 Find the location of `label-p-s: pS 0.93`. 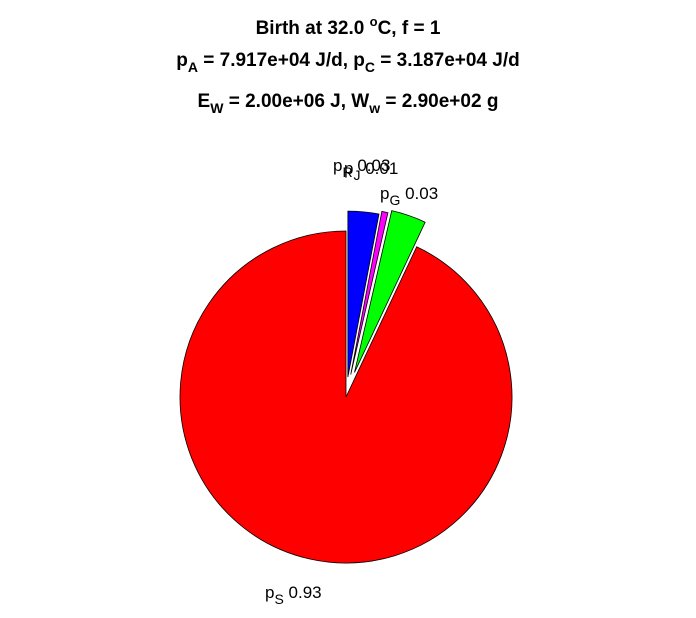

label-p-s: pS 0.93 is located at coordinates (293, 595).